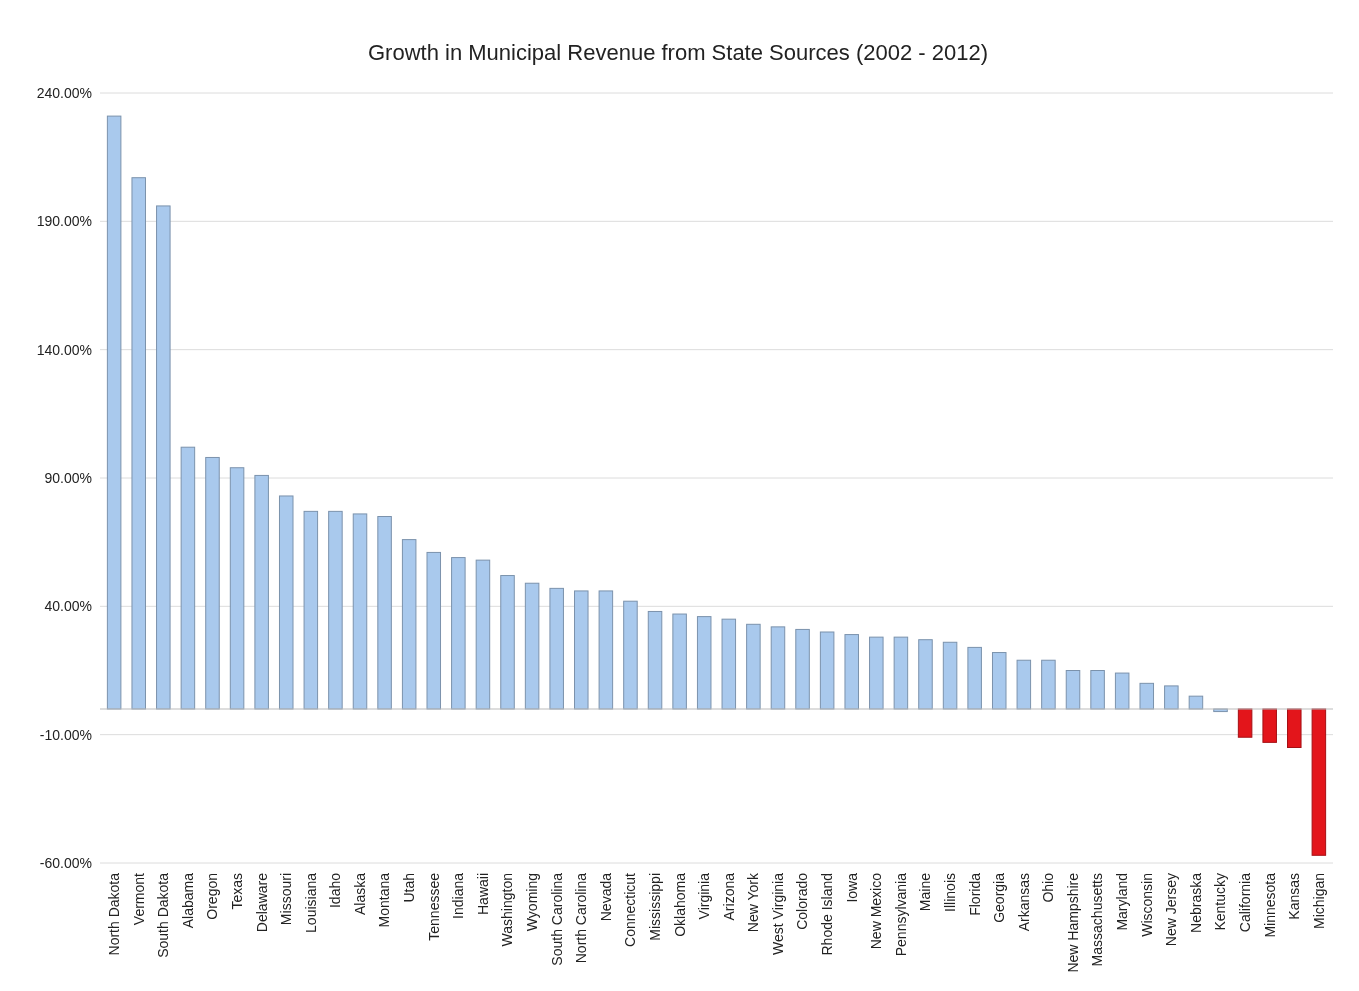  Describe the element at coordinates (433, 906) in the screenshot. I see `x-tick-label: Tennessee` at that location.